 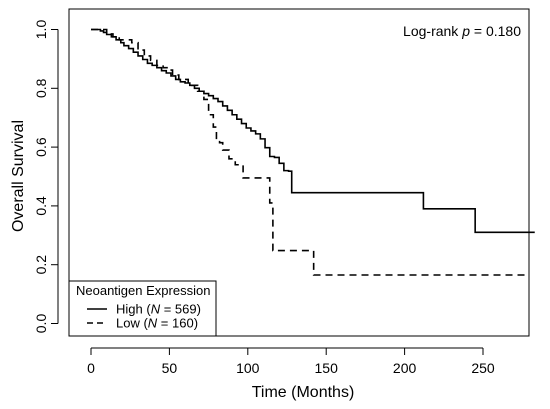 I want to click on log-rank-value: = 0.180, so click(x=495, y=31).